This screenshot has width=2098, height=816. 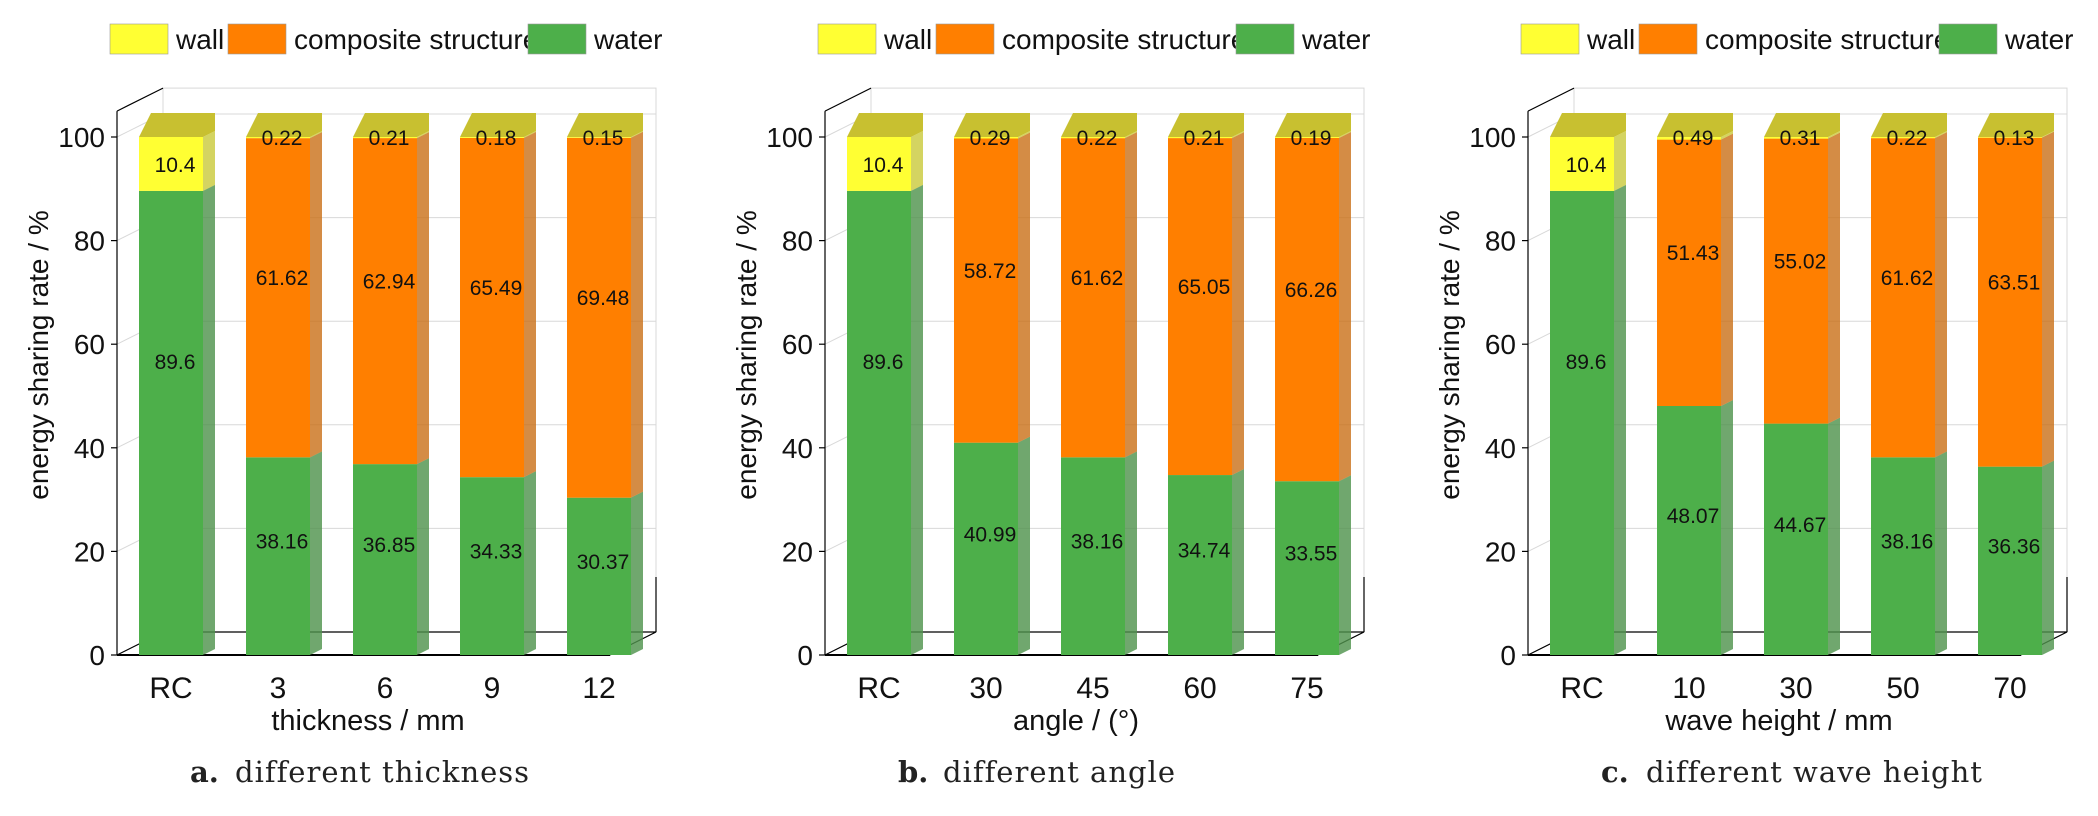 I want to click on legend: wall composite structure water, so click(x=1796, y=39).